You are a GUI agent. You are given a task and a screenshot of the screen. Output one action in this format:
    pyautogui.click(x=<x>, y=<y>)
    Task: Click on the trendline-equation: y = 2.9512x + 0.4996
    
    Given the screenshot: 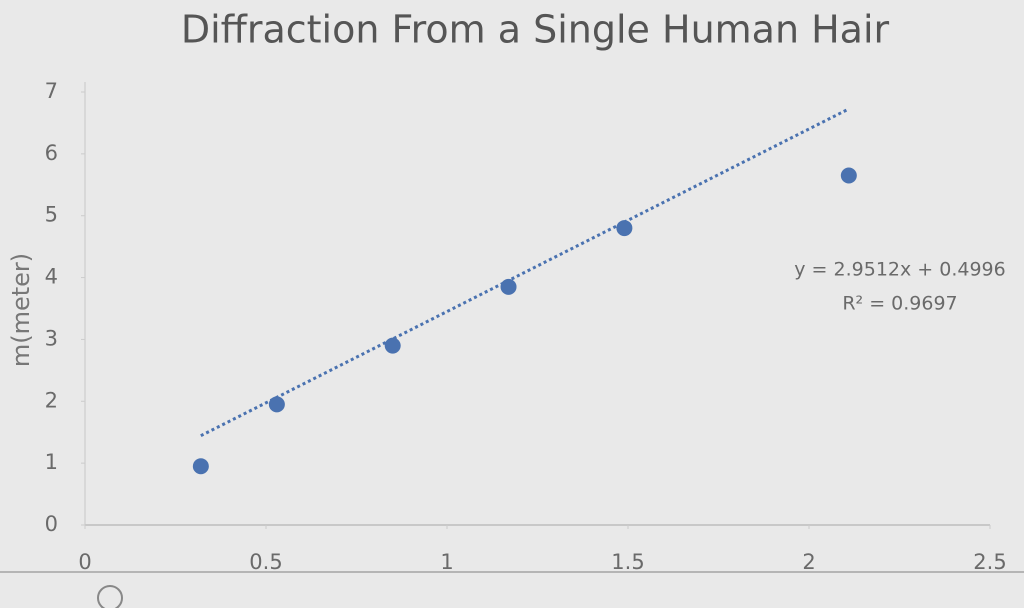 What is the action you would take?
    pyautogui.click(x=899, y=270)
    